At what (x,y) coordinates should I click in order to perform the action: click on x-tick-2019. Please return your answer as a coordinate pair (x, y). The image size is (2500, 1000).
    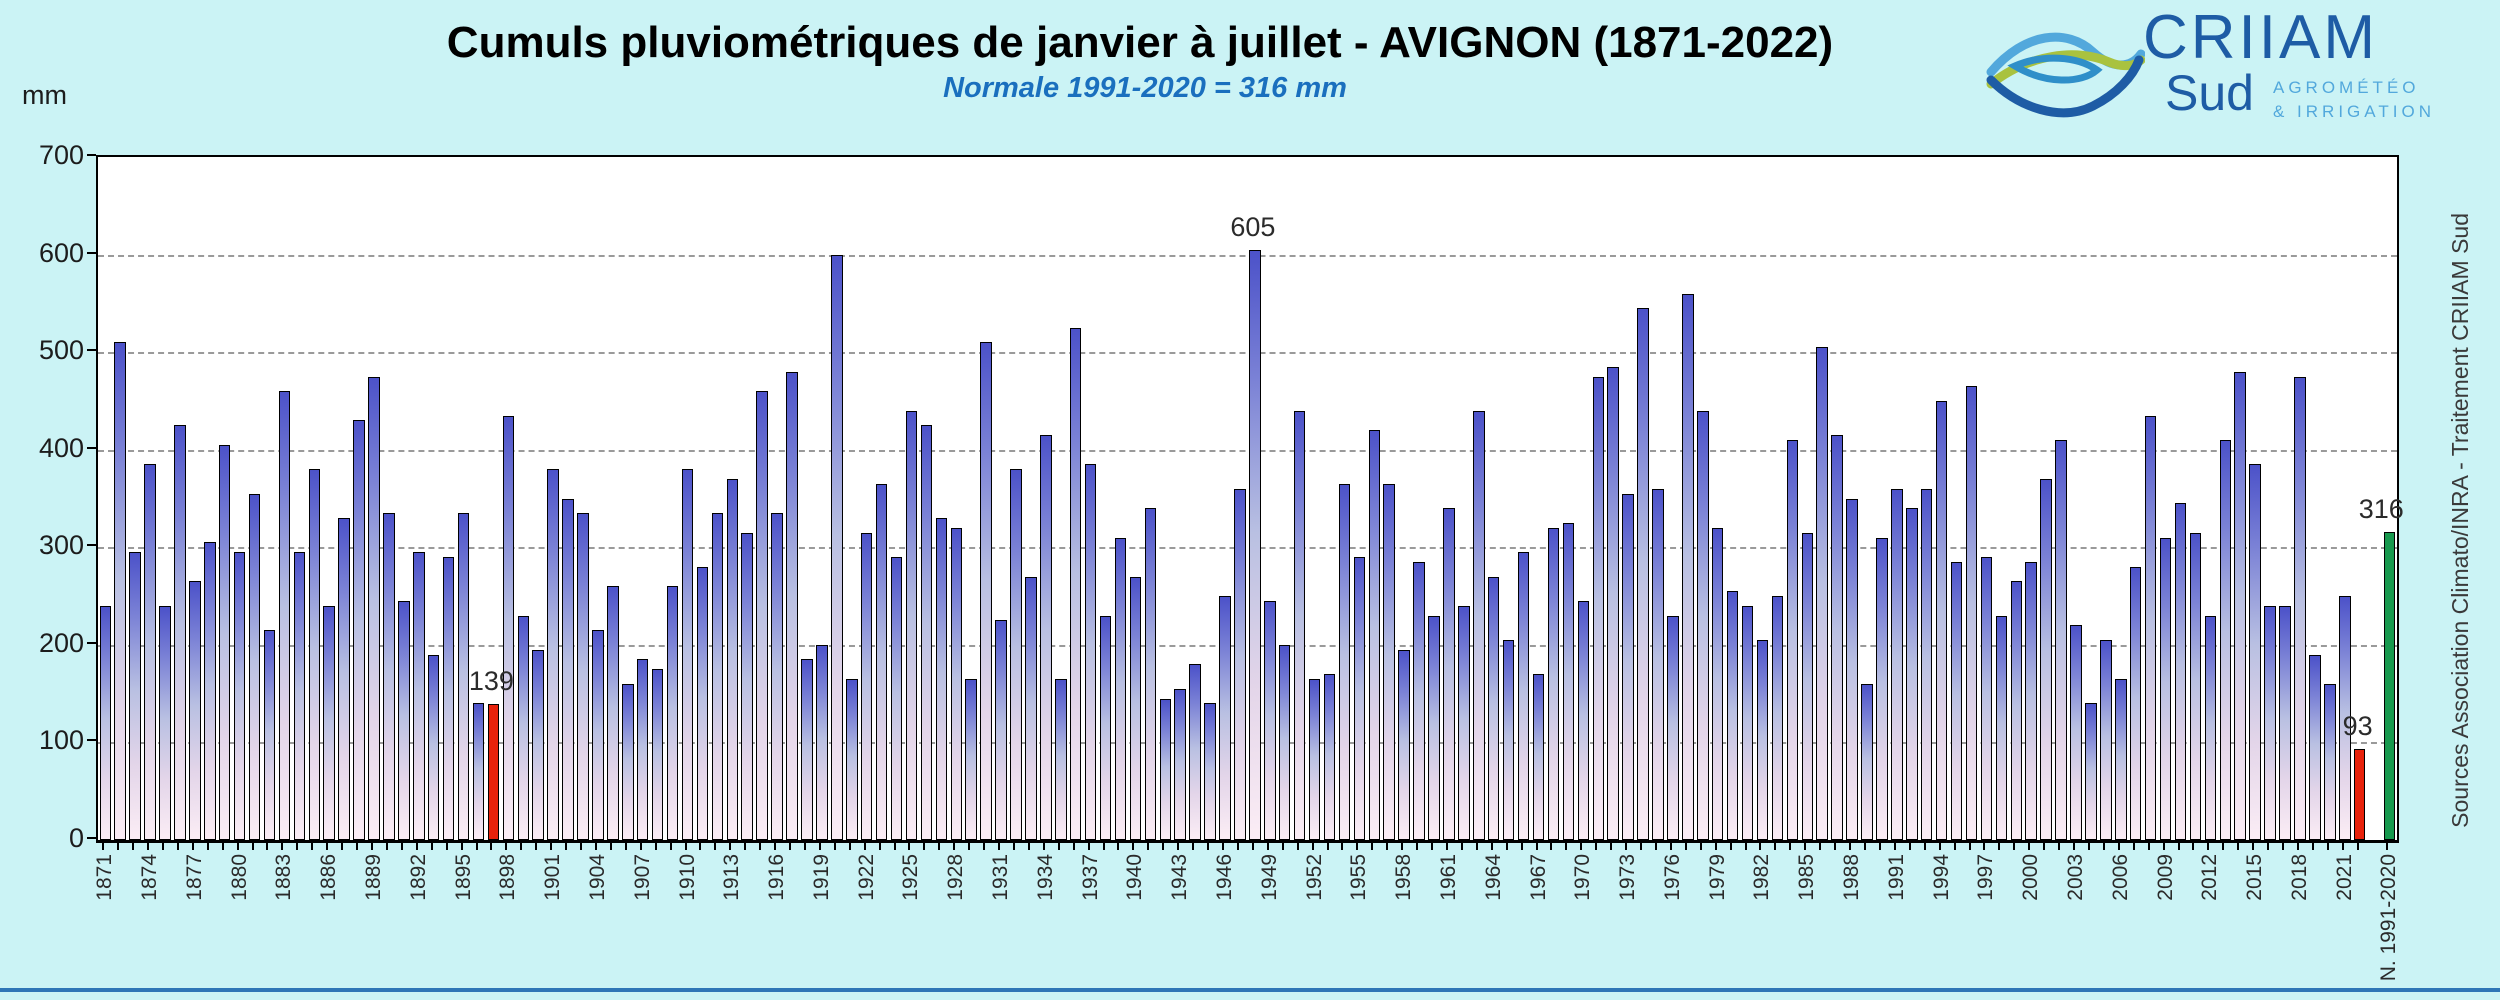
    Looking at the image, I should click on (2312, 845).